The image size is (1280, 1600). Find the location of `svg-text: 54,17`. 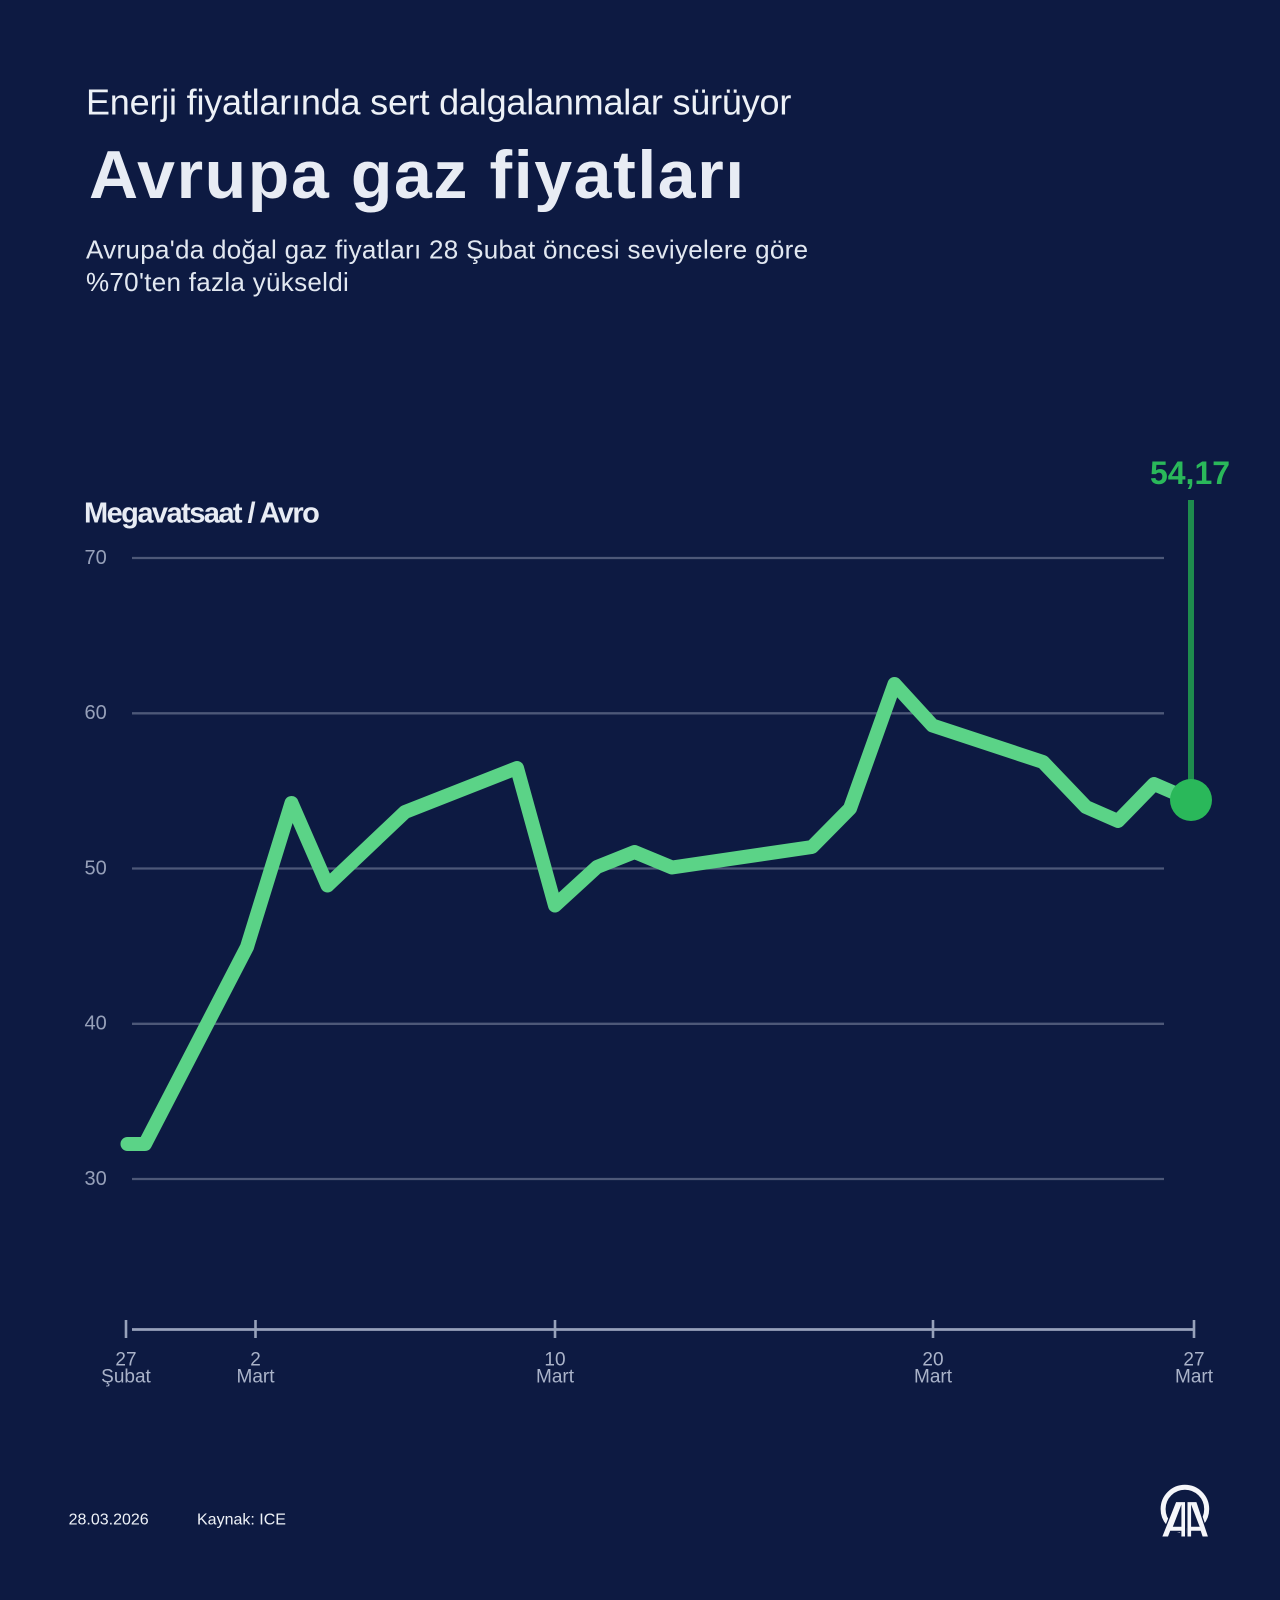

svg-text: 54,17 is located at coordinates (1190, 473).